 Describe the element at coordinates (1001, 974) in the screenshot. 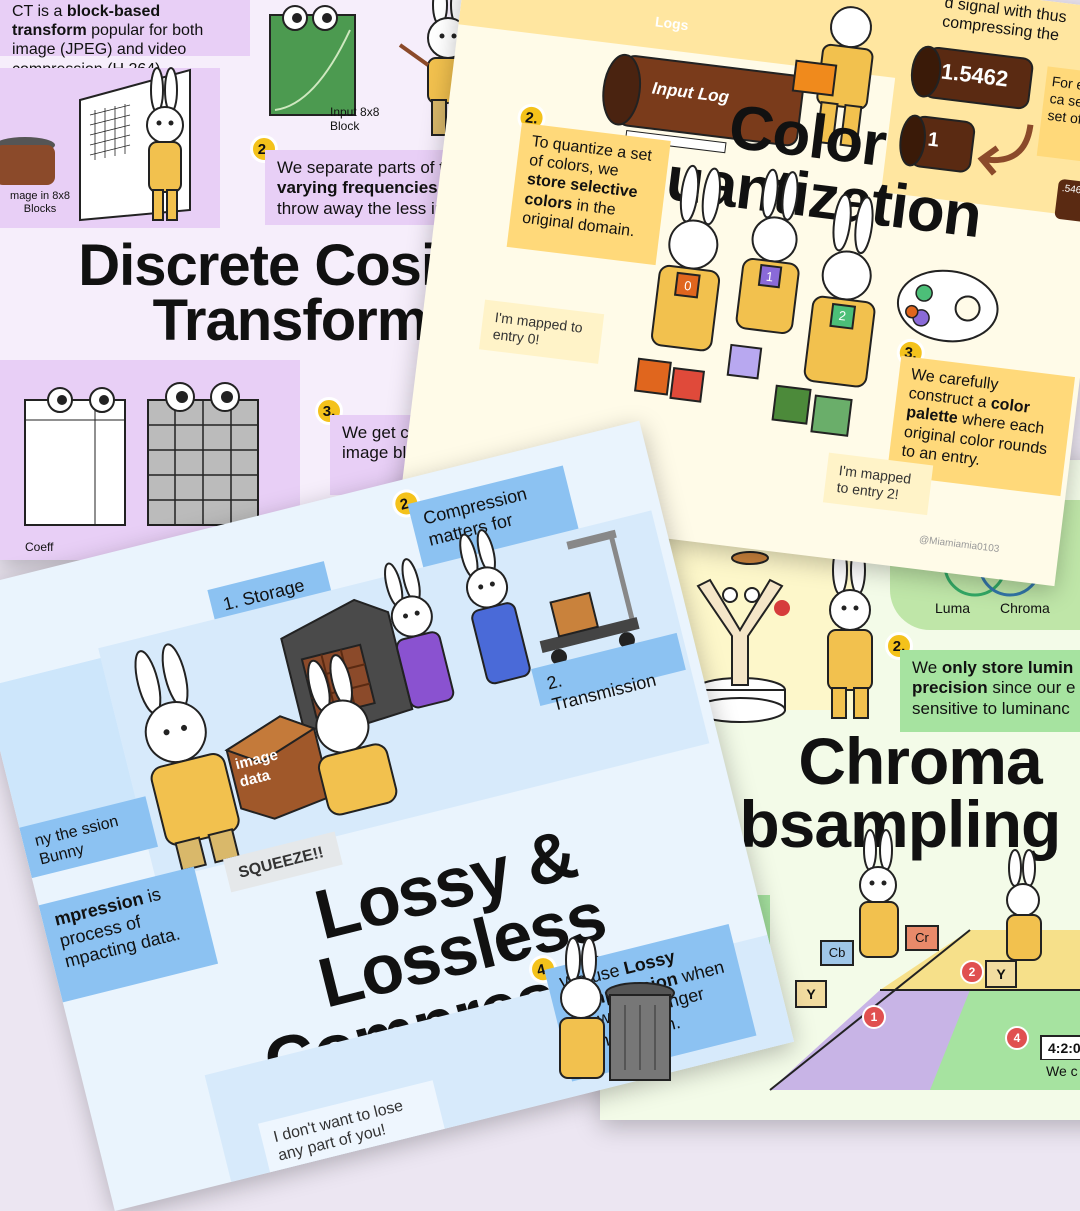

I see `chroma-y-box-right: Y` at that location.